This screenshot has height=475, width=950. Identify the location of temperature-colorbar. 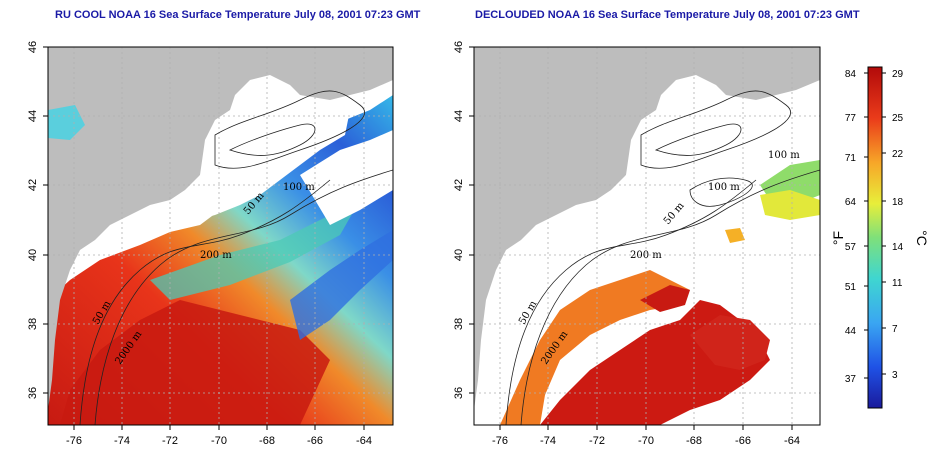
(875, 237).